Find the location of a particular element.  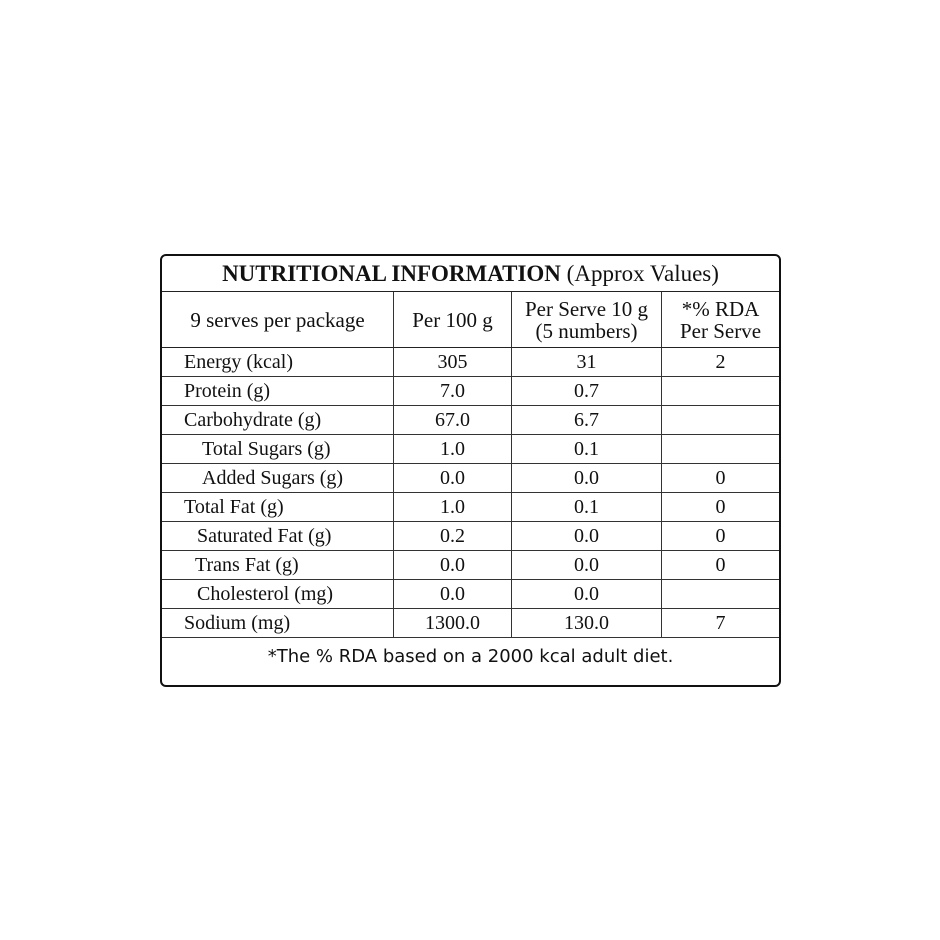

header-per-100g: Per 100 g is located at coordinates (453, 320).